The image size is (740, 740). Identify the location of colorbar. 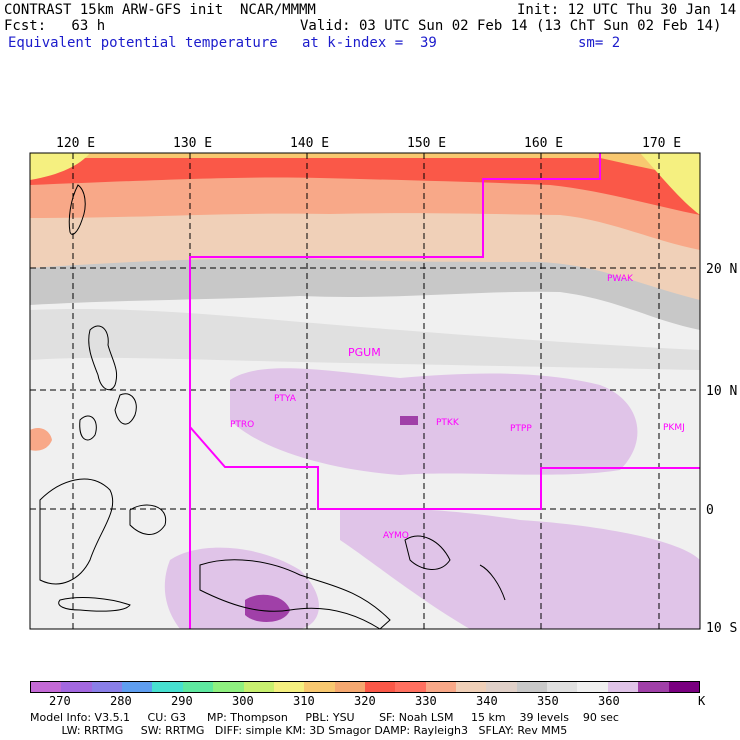
(365, 687).